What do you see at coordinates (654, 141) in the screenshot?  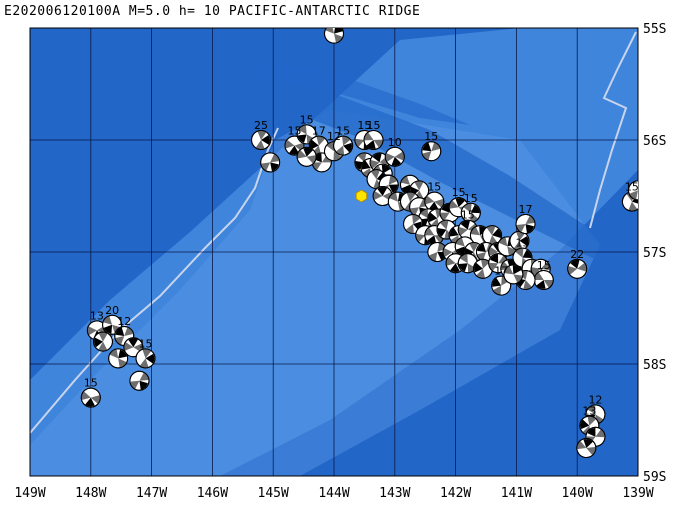 I see `latitude-tick-label: 56S` at bounding box center [654, 141].